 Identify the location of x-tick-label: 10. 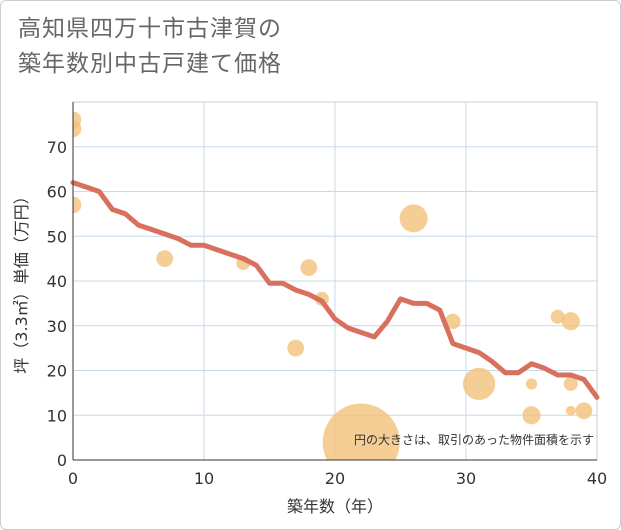
(204, 478).